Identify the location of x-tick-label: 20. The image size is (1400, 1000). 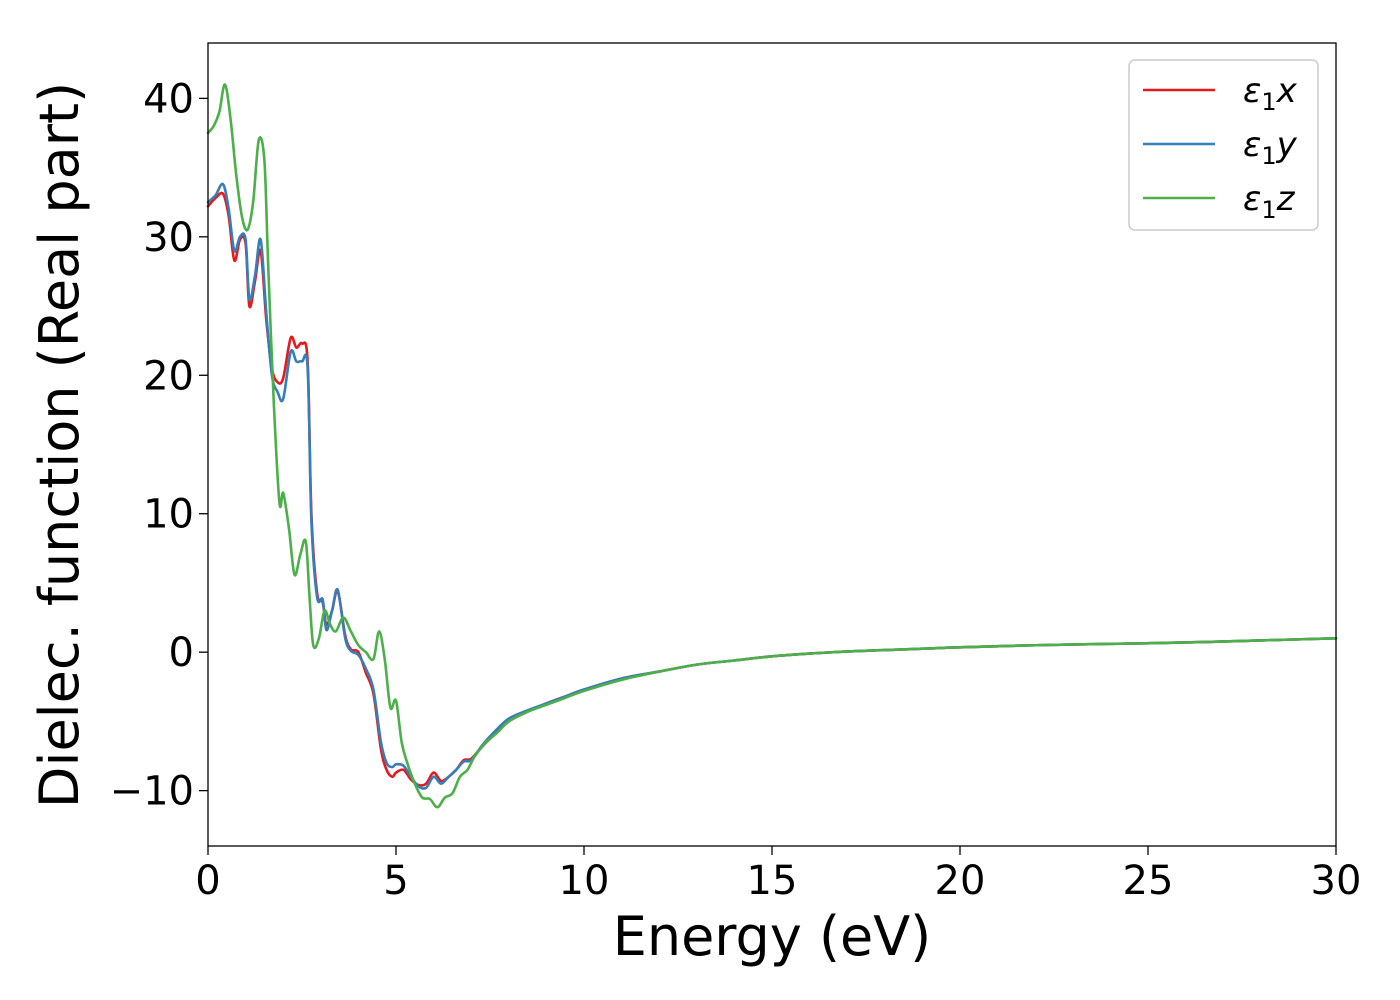
(960, 881).